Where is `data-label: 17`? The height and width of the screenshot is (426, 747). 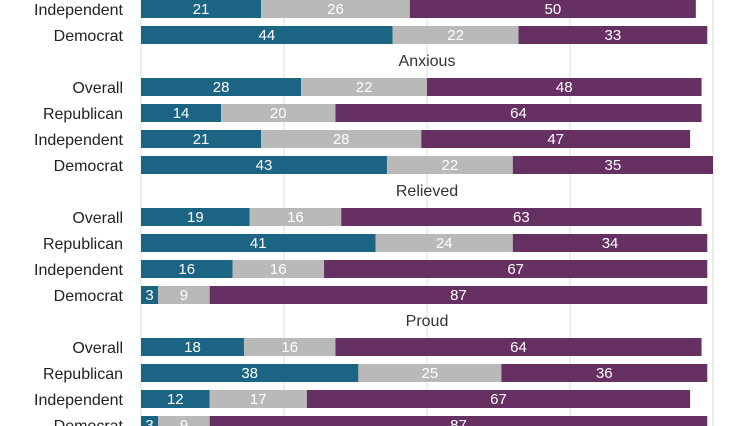 data-label: 17 is located at coordinates (258, 399).